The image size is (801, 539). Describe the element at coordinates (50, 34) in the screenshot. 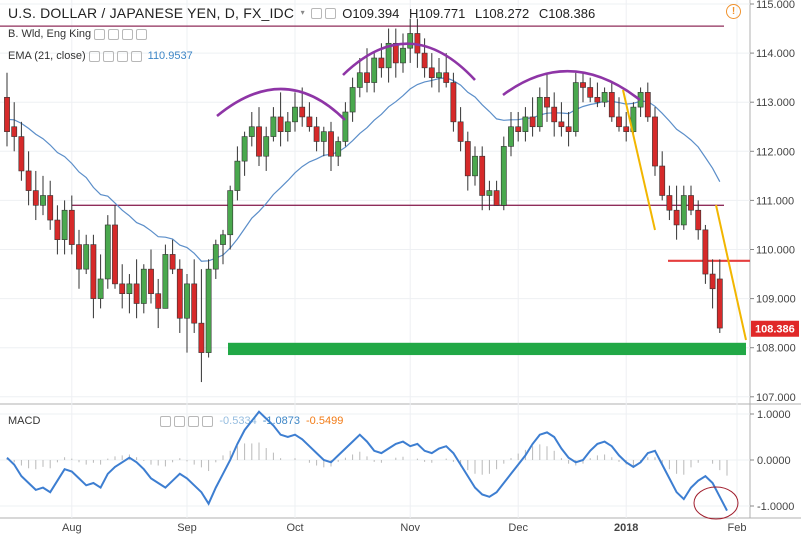

I see `indicator1-name: B. Wld, Eng King` at that location.